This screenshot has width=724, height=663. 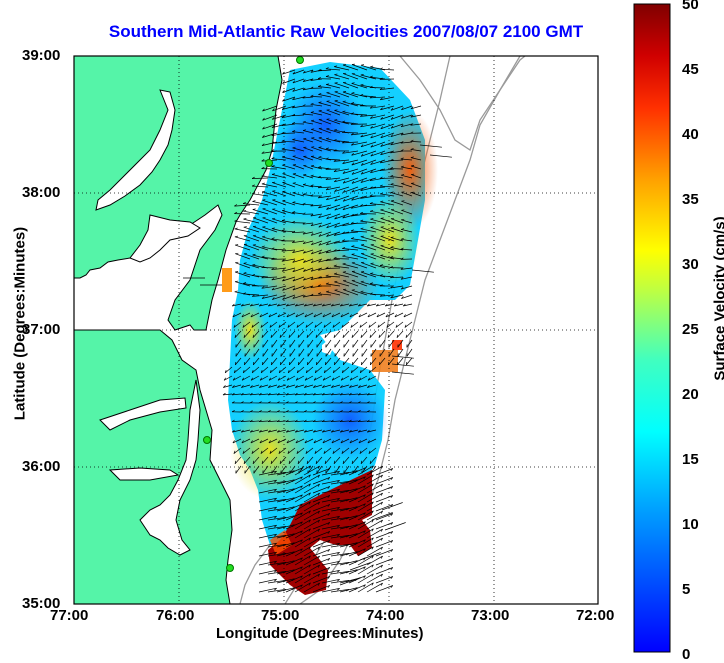 What do you see at coordinates (686, 589) in the screenshot?
I see `colorbar-tick: 5` at bounding box center [686, 589].